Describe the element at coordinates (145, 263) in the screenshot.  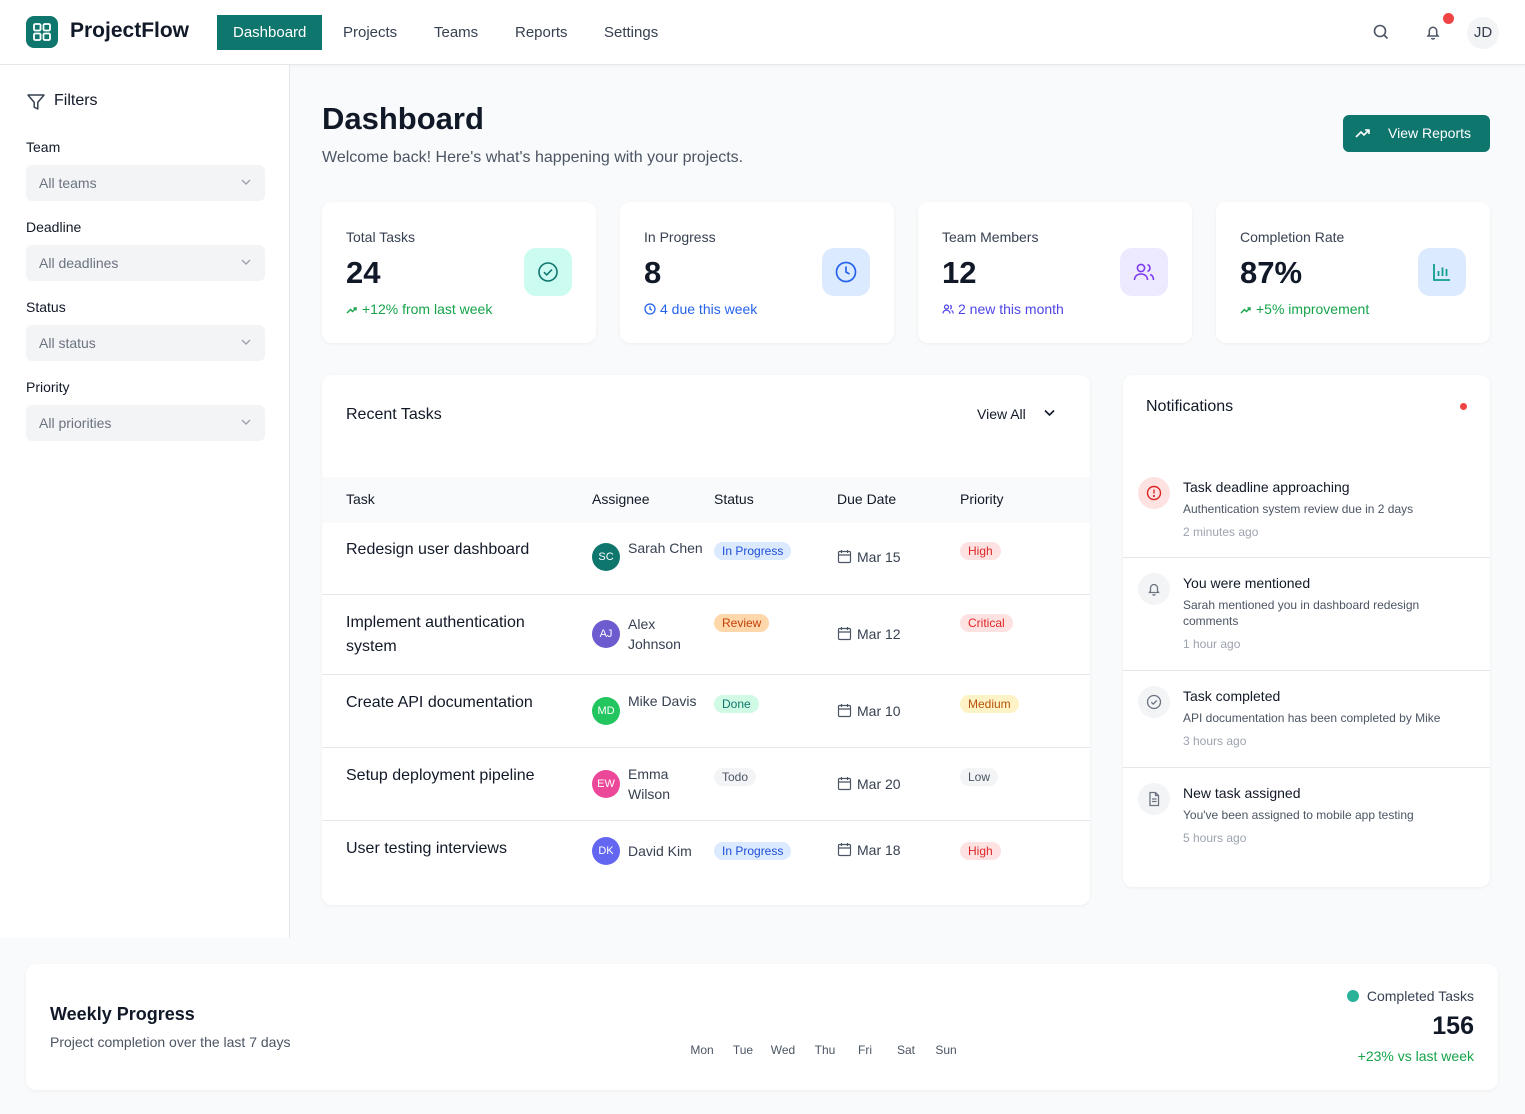
I see `deadline-select: All deadlines` at that location.